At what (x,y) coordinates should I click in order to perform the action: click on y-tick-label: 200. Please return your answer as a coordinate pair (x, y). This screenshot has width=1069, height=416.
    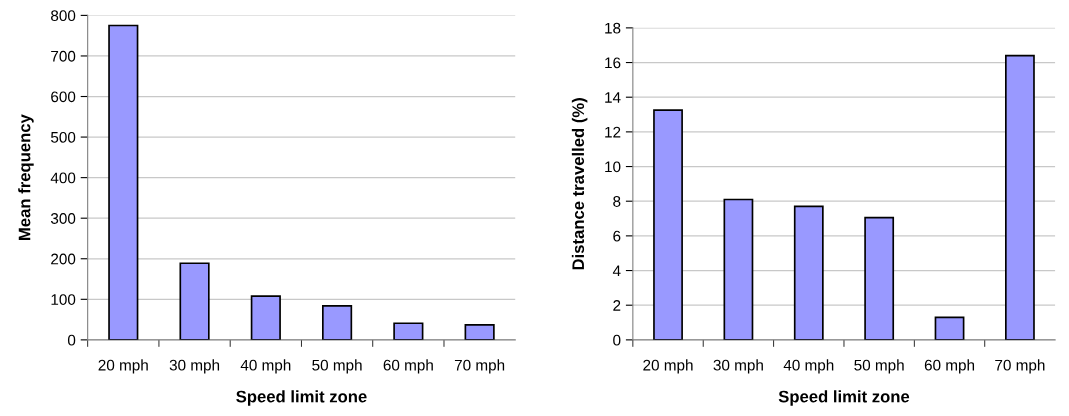
    Looking at the image, I should click on (63, 259).